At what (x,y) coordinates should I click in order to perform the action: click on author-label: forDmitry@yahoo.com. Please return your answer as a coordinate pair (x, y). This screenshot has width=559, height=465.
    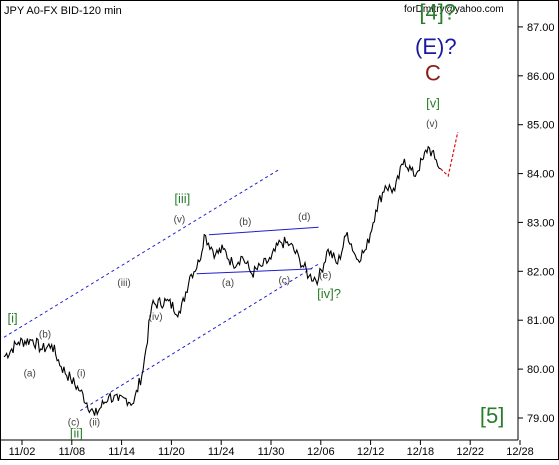
    Looking at the image, I should click on (454, 9).